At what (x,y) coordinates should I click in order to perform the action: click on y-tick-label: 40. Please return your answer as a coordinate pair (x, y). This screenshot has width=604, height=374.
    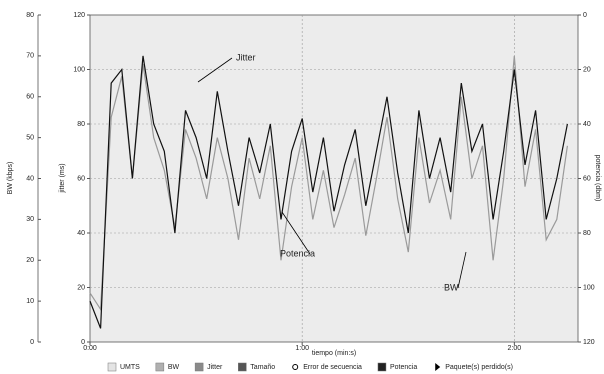
    Looking at the image, I should click on (81, 233).